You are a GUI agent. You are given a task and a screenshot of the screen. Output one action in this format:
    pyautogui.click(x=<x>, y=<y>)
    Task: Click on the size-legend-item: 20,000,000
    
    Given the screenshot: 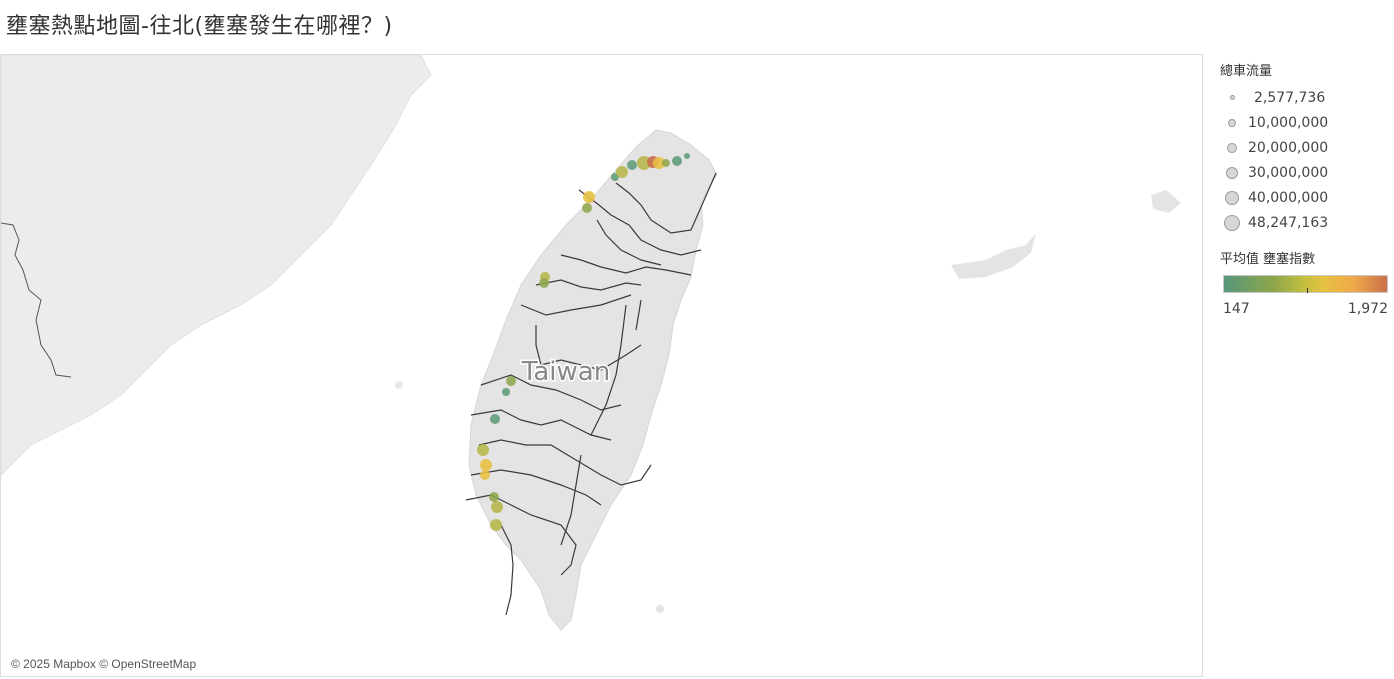 What is the action you would take?
    pyautogui.click(x=1305, y=147)
    